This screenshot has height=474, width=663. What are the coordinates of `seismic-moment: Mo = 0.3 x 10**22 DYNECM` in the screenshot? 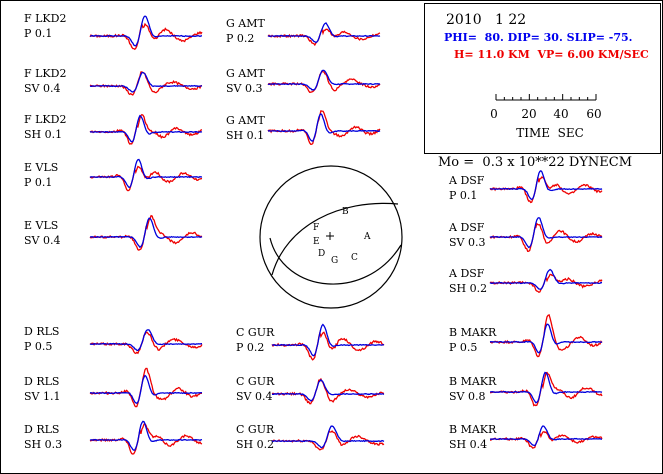 It's located at (535, 162).